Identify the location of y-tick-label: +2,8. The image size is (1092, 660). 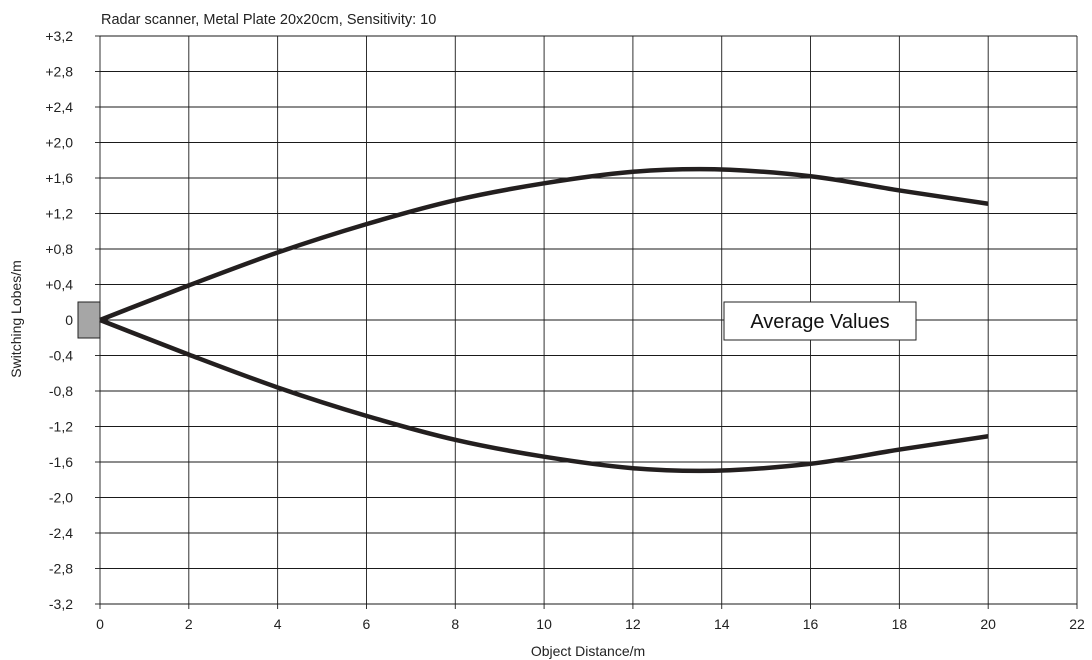
(59, 72).